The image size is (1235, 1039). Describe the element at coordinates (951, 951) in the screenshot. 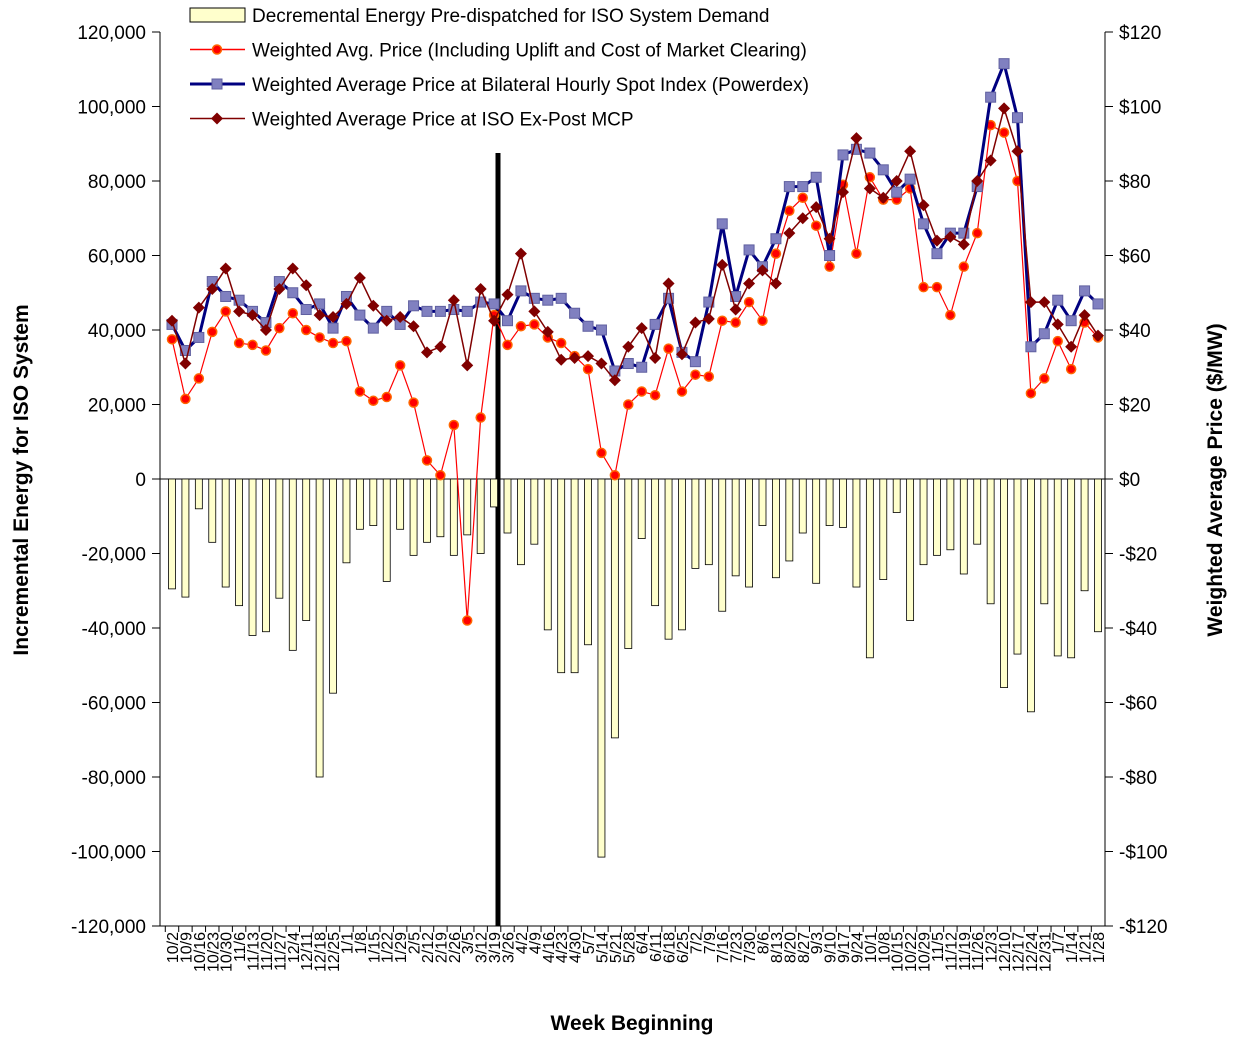

I see `x-tick-label: 11/12` at that location.